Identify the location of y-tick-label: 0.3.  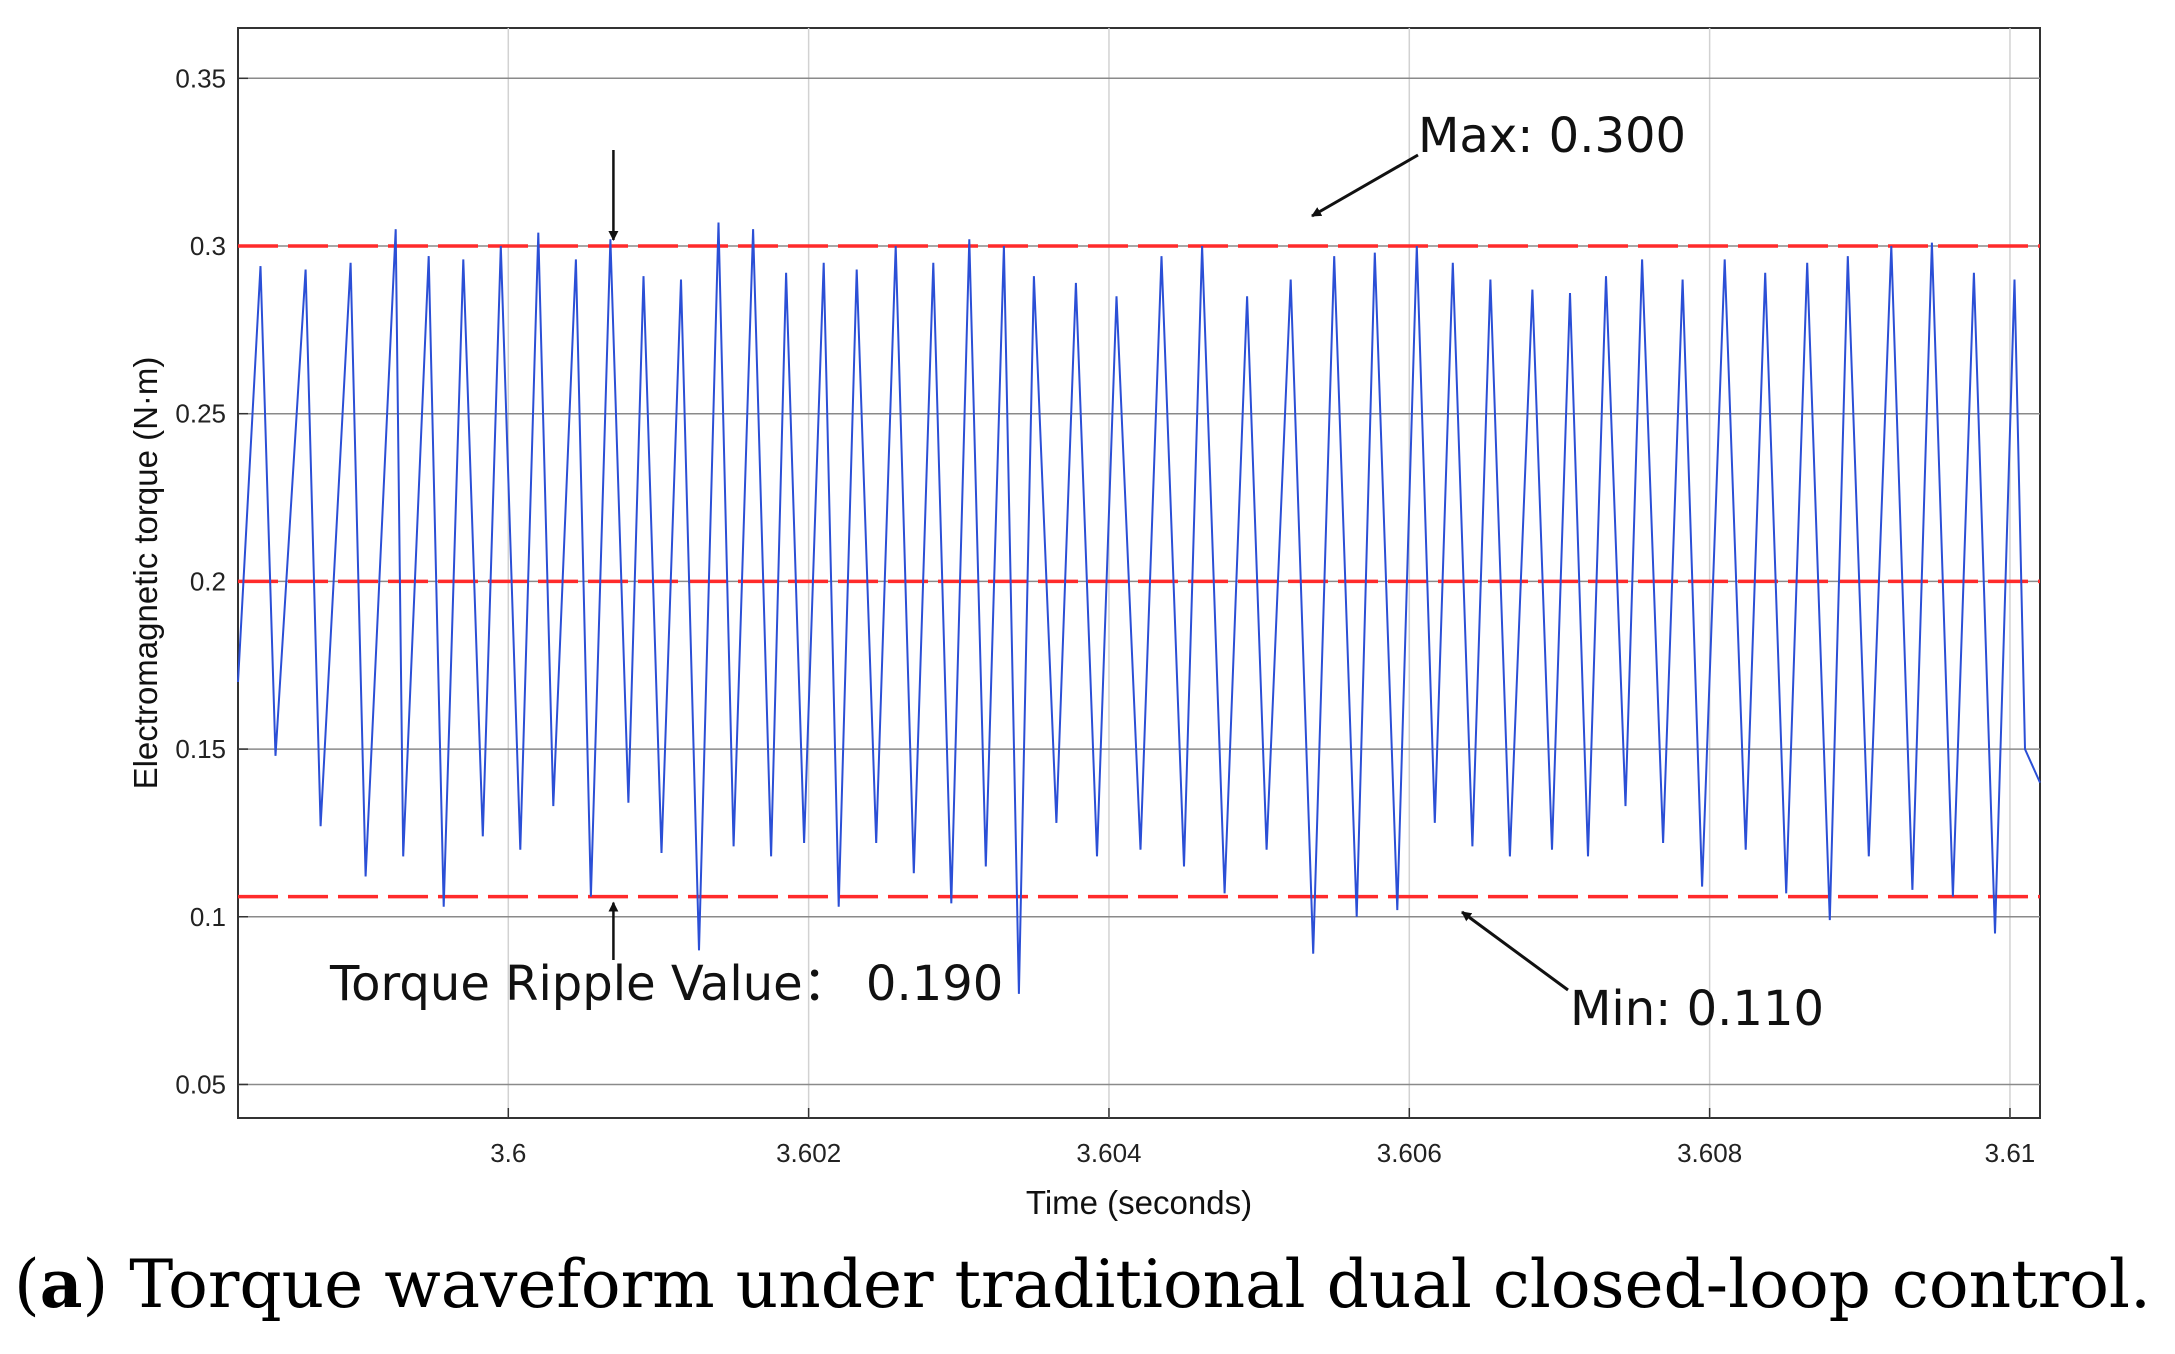
(208, 246).